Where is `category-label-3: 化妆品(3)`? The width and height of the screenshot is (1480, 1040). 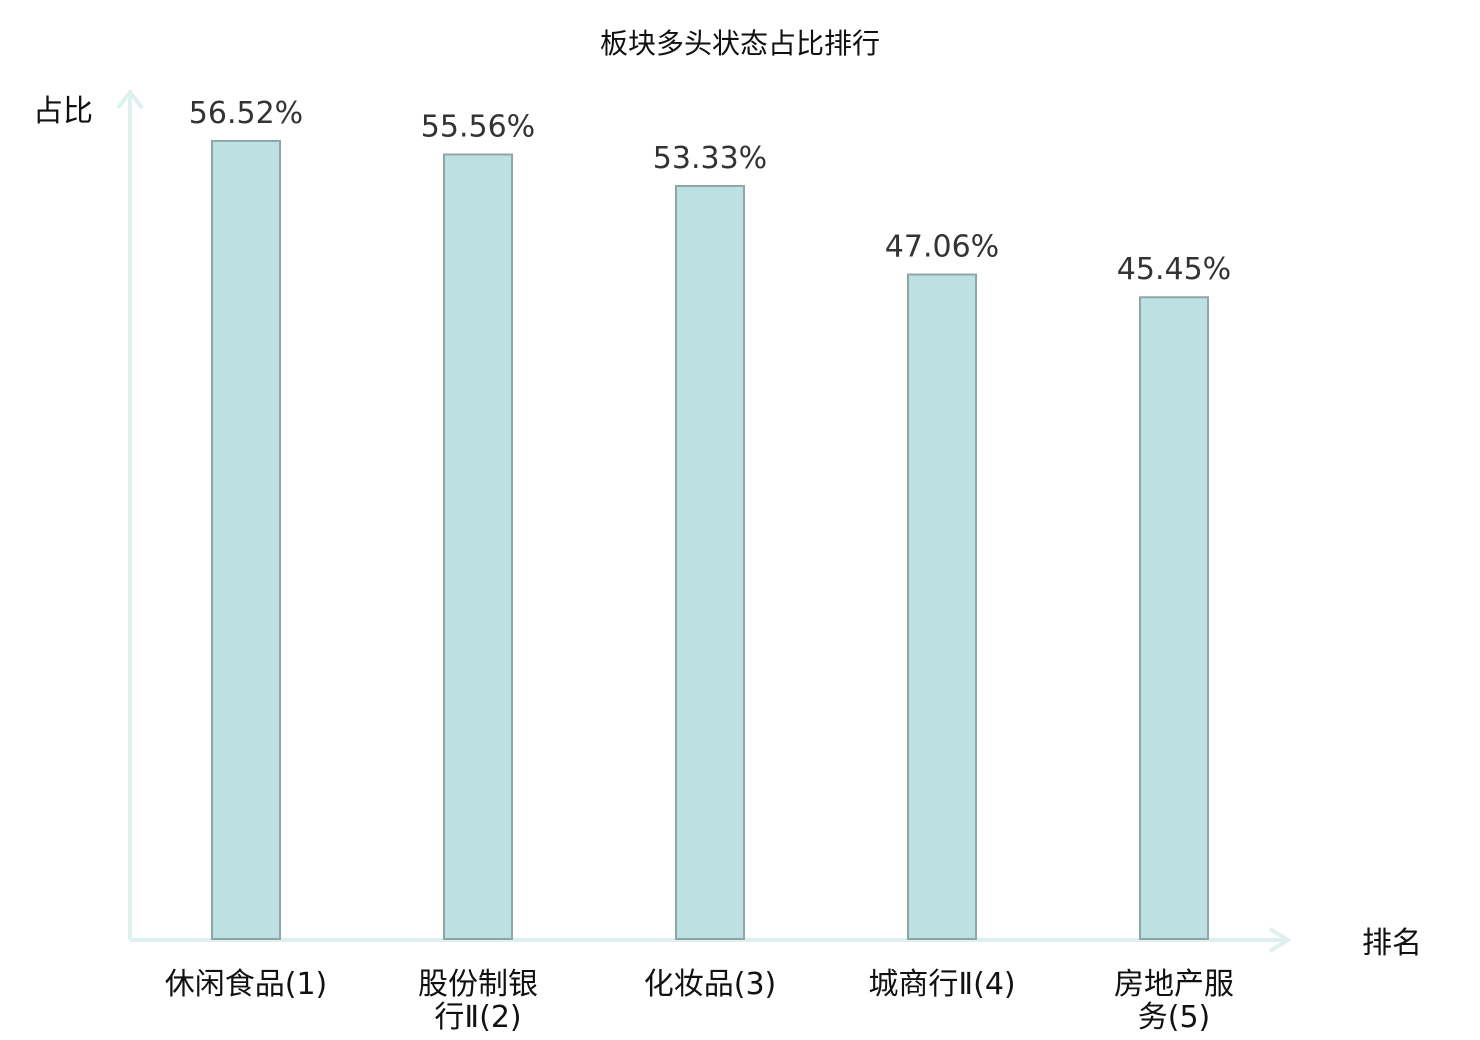 category-label-3: 化妆品(3) is located at coordinates (710, 984).